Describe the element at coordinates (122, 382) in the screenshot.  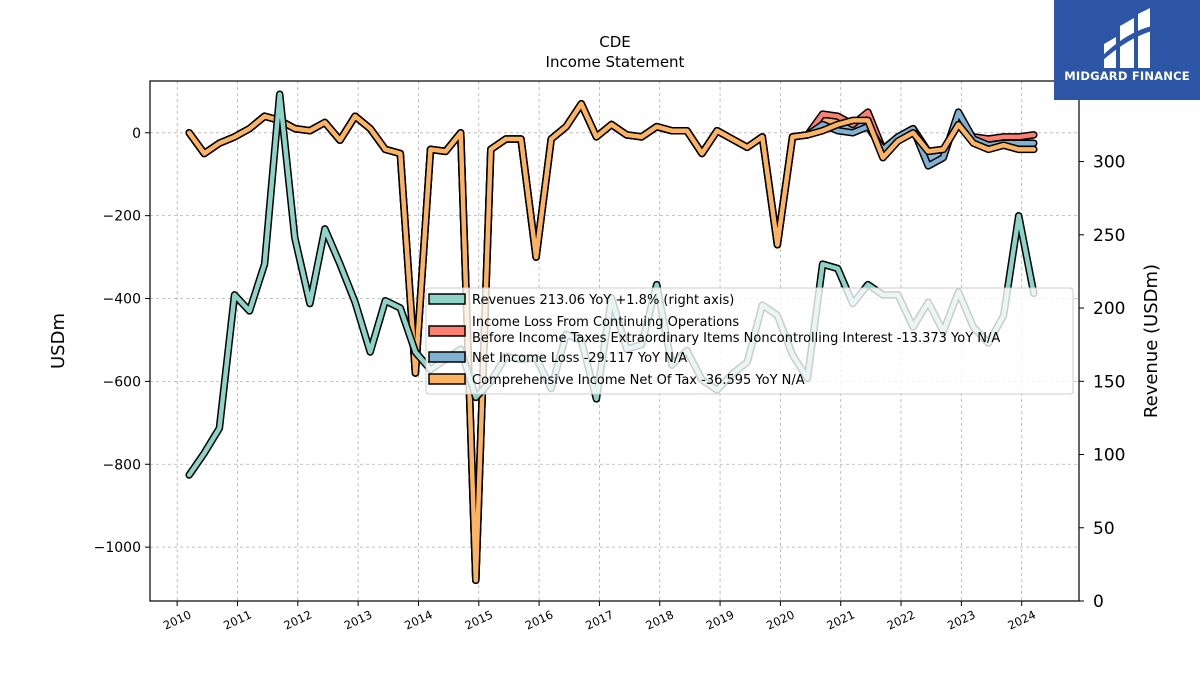
I see `y-tick-label: −600` at that location.